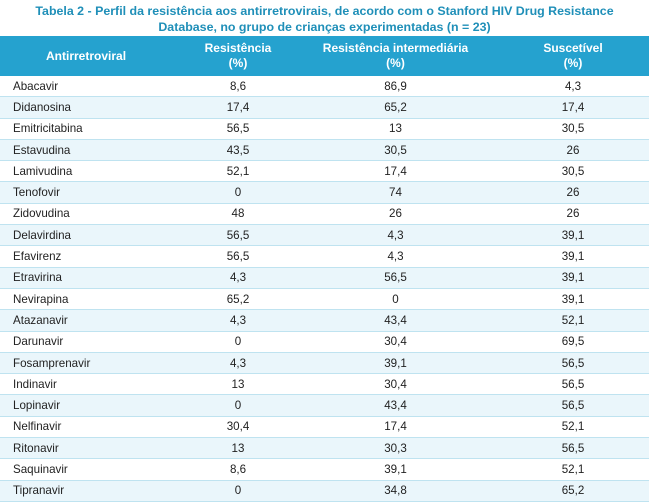 This screenshot has height=502, width=649. Describe the element at coordinates (91, 342) in the screenshot. I see `drug-name: Darunavir` at that location.